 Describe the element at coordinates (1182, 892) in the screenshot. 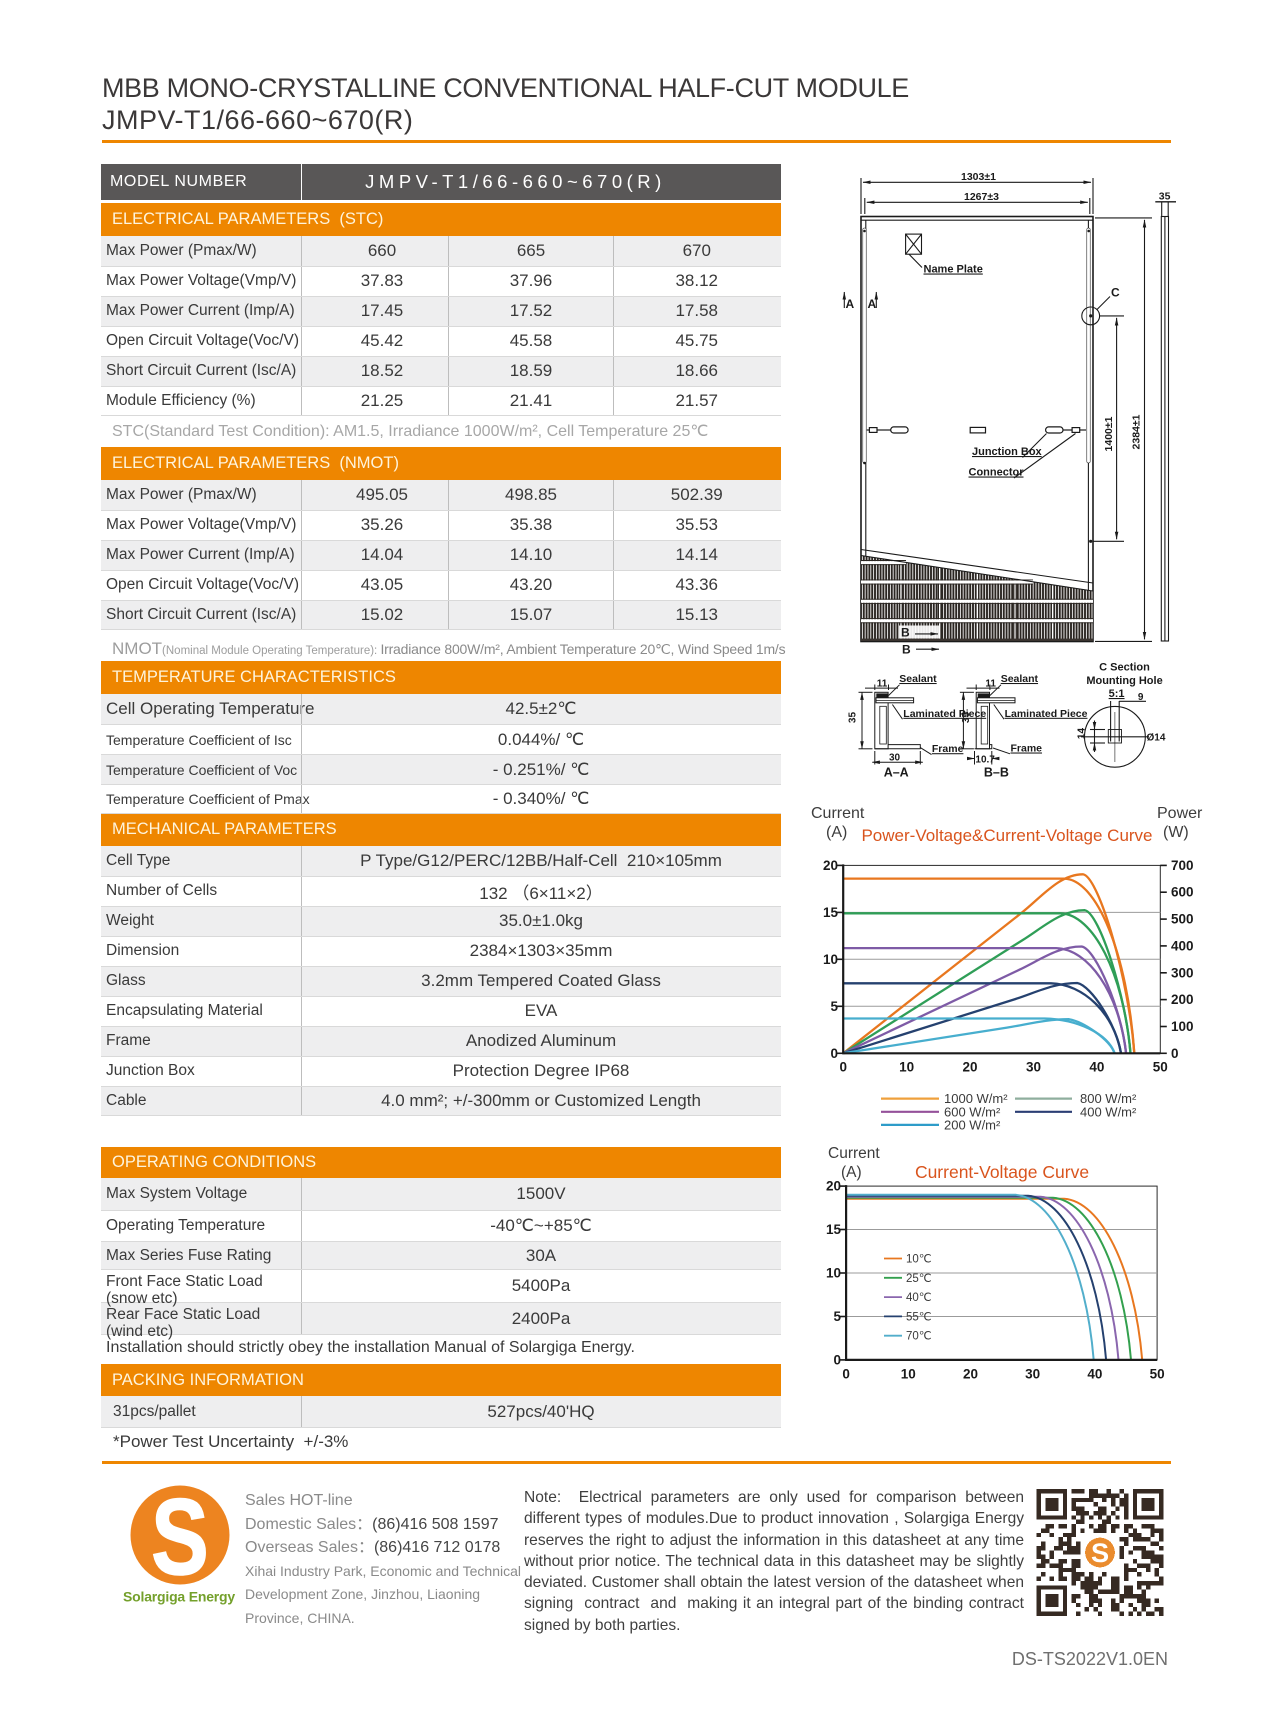

I see `svg-text: 600` at that location.